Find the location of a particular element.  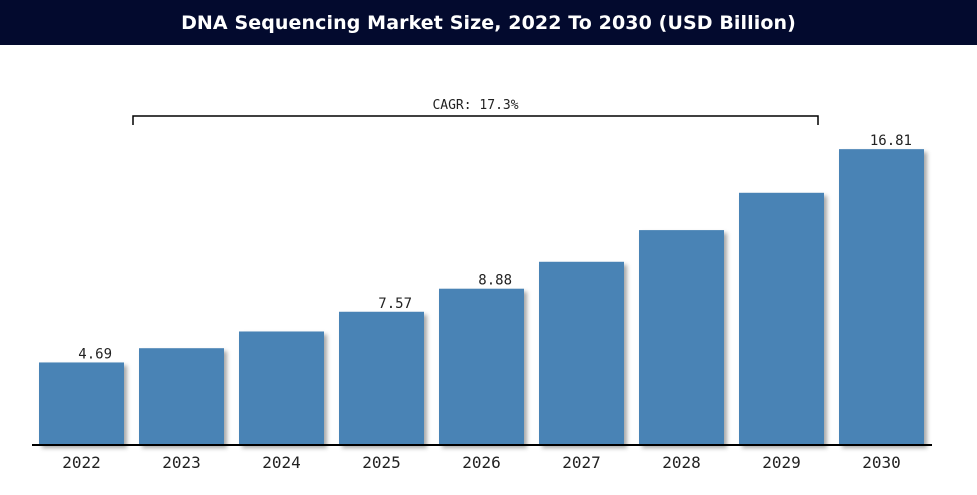

x-tick-label-2028: 2028 is located at coordinates (681, 462).